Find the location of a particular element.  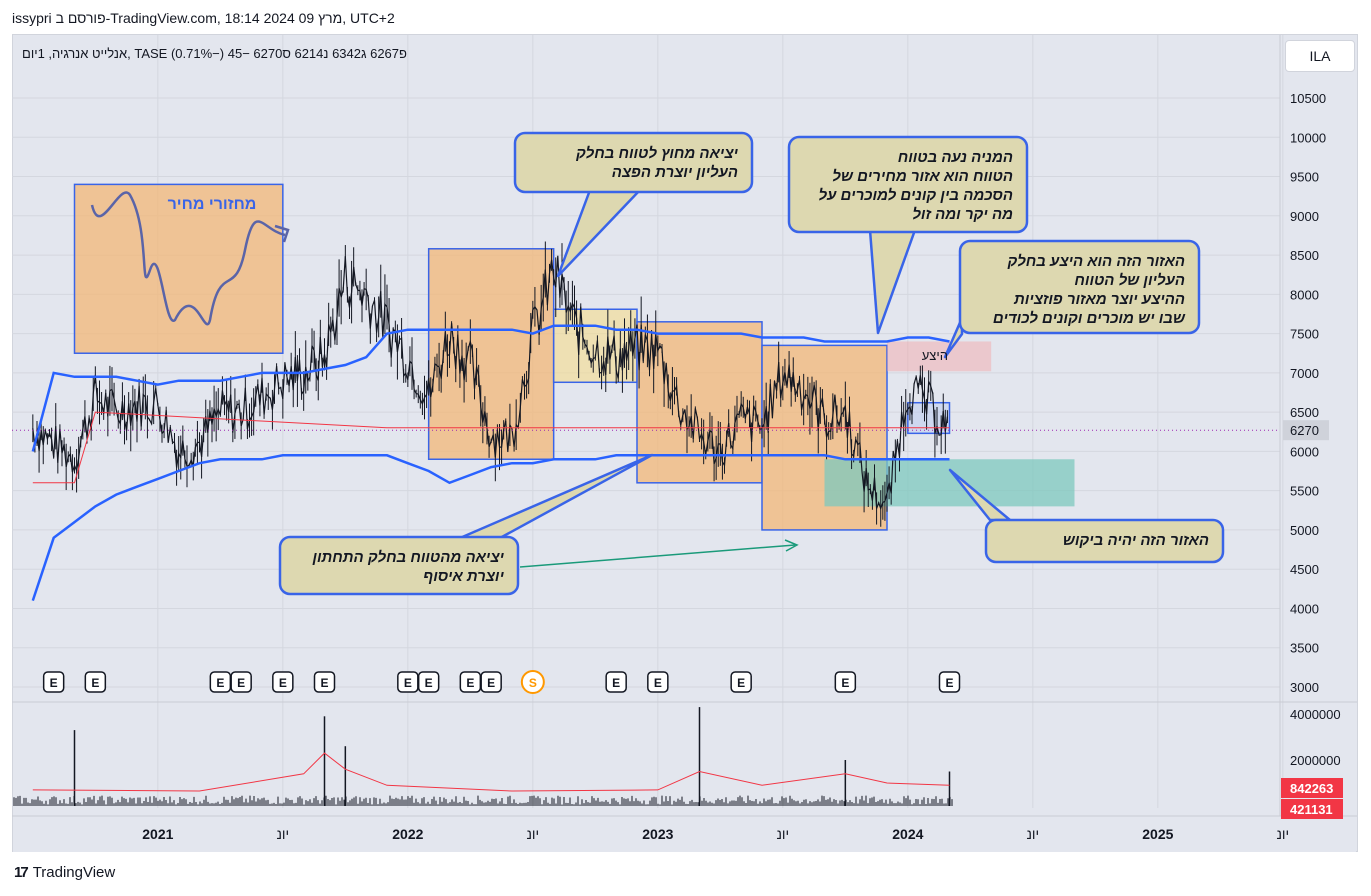

events-row: E E E E E E E E E E E E E E ES is located at coordinates (501, 682).